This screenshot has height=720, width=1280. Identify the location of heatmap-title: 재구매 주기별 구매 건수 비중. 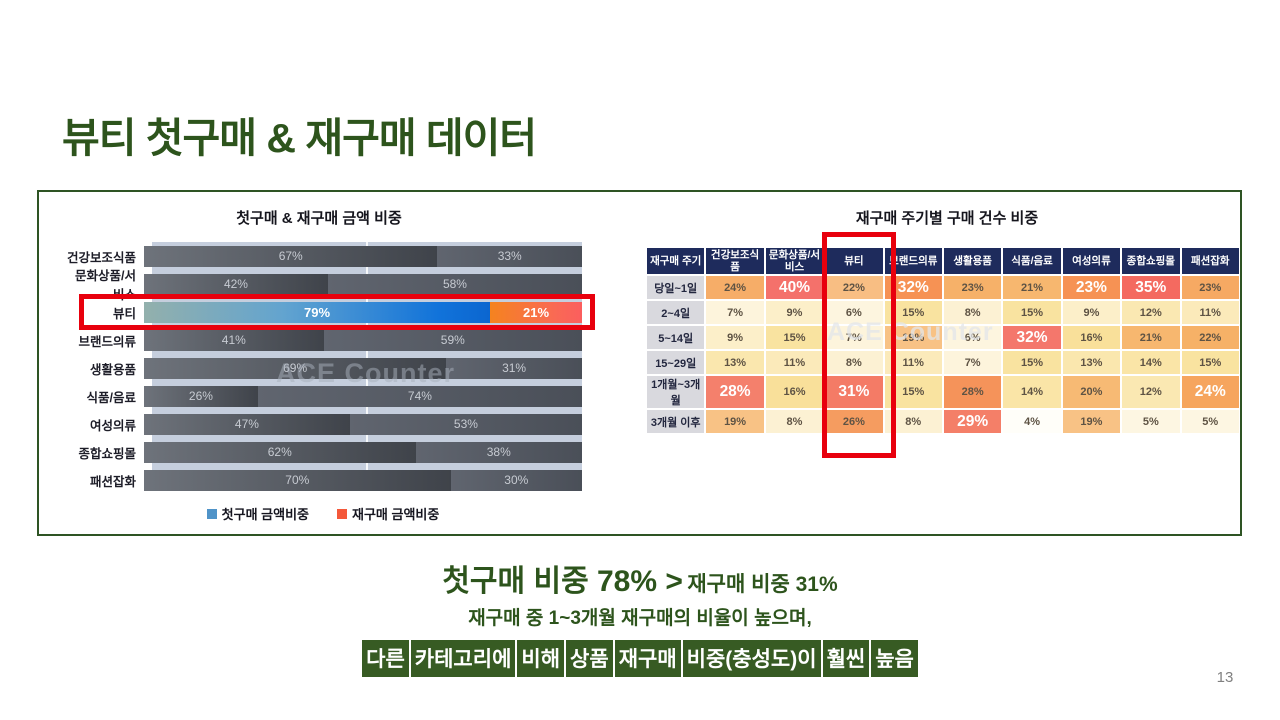
(947, 218).